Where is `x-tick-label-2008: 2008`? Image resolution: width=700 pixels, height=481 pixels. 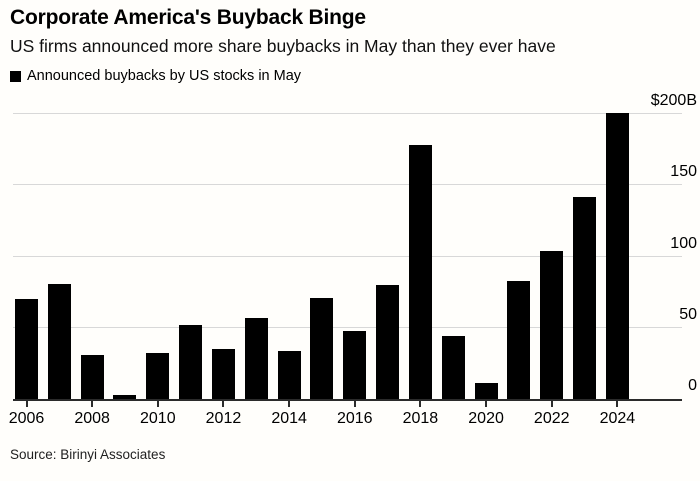
x-tick-label-2008: 2008 is located at coordinates (92, 418).